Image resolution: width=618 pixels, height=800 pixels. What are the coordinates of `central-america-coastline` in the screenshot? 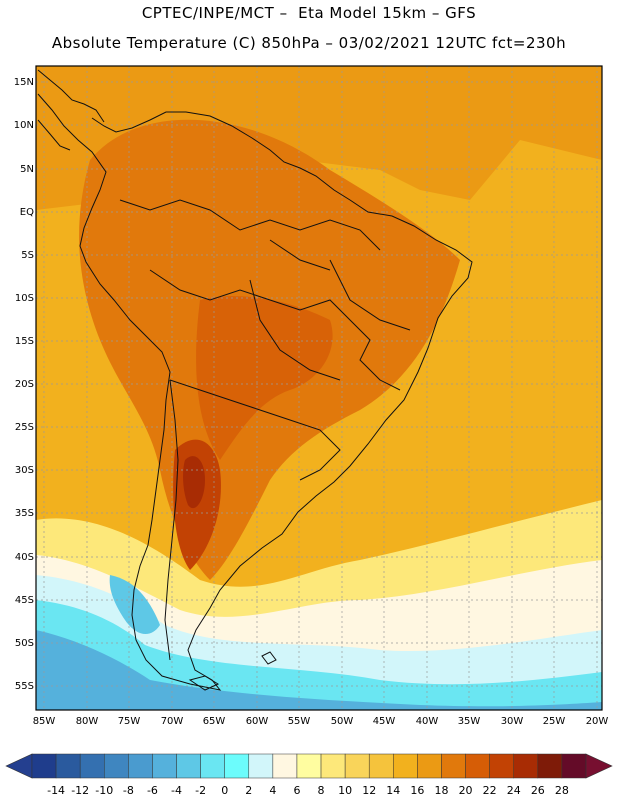 It's located at (71, 110).